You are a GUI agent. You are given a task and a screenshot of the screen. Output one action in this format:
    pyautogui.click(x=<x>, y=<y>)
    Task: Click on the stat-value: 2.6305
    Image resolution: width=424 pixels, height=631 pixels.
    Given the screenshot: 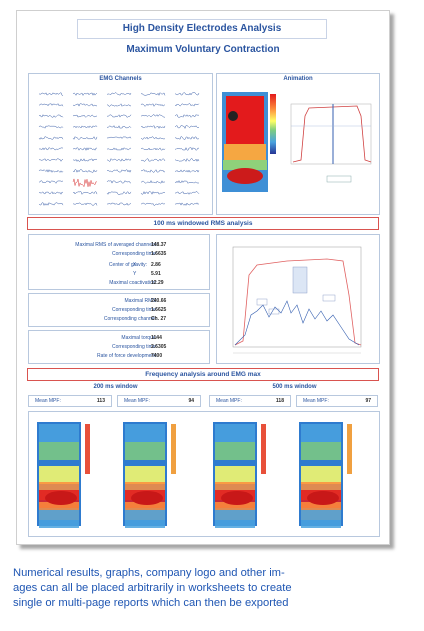 What is the action you would take?
    pyautogui.click(x=159, y=347)
    